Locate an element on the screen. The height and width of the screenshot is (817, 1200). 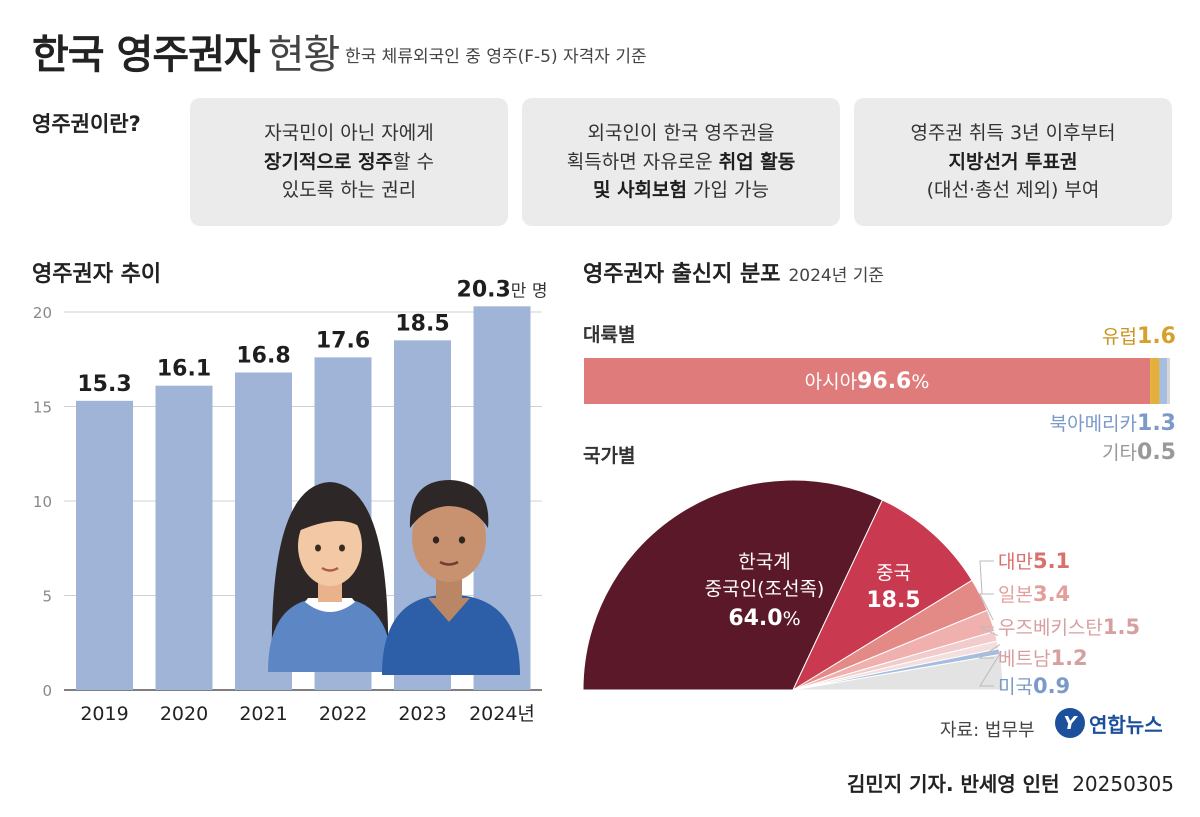
info-line: 지방선거 투표권 is located at coordinates (1013, 161).